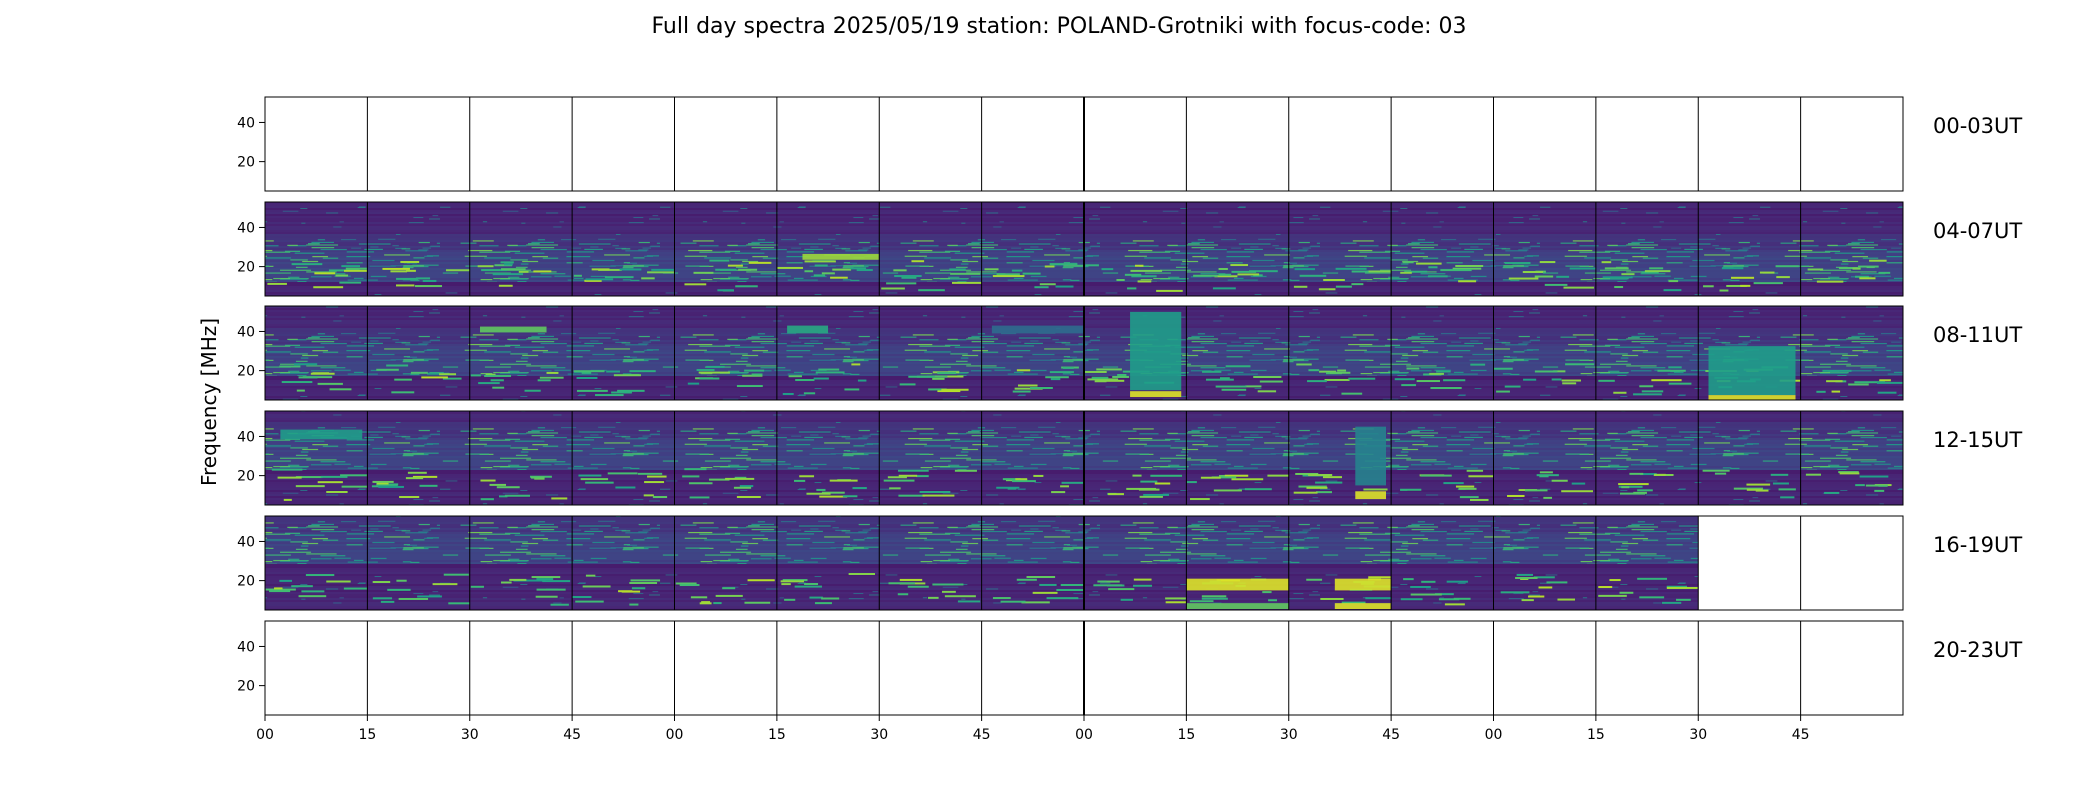  What do you see at coordinates (246, 268) in the screenshot?
I see `y-tick-label: 20` at bounding box center [246, 268].